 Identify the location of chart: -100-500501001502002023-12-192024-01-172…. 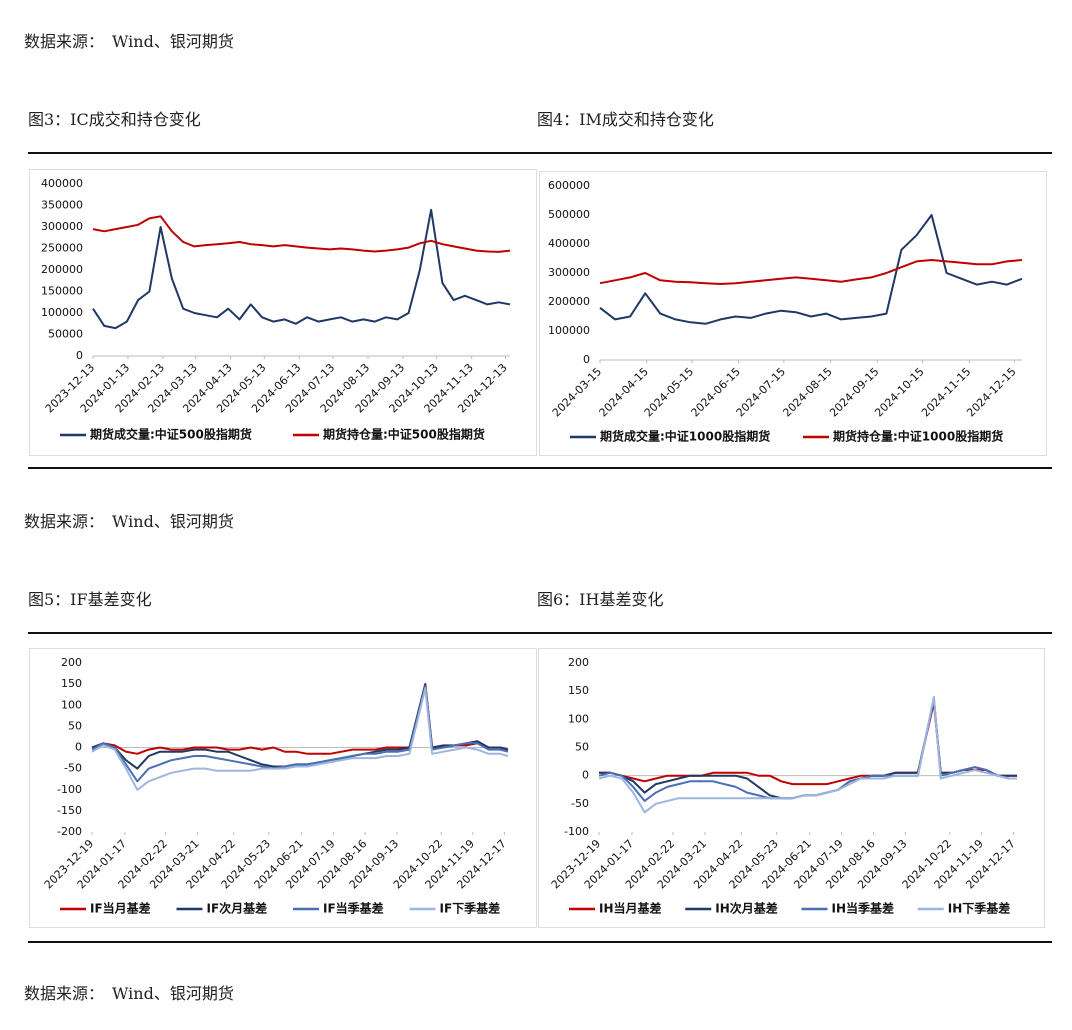
(791, 788).